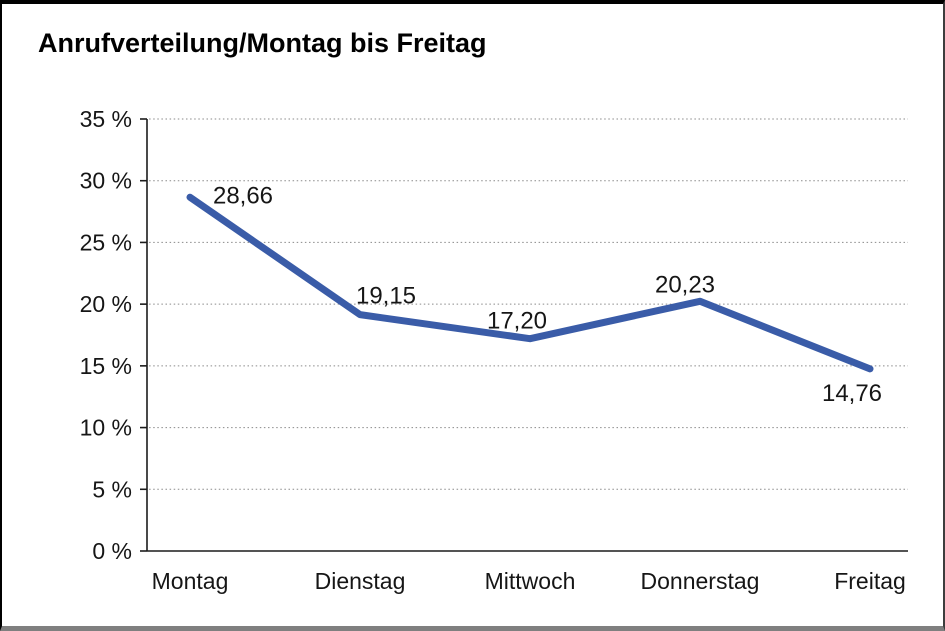 Image resolution: width=945 pixels, height=631 pixels. I want to click on data-point-label: 17,20, so click(517, 321).